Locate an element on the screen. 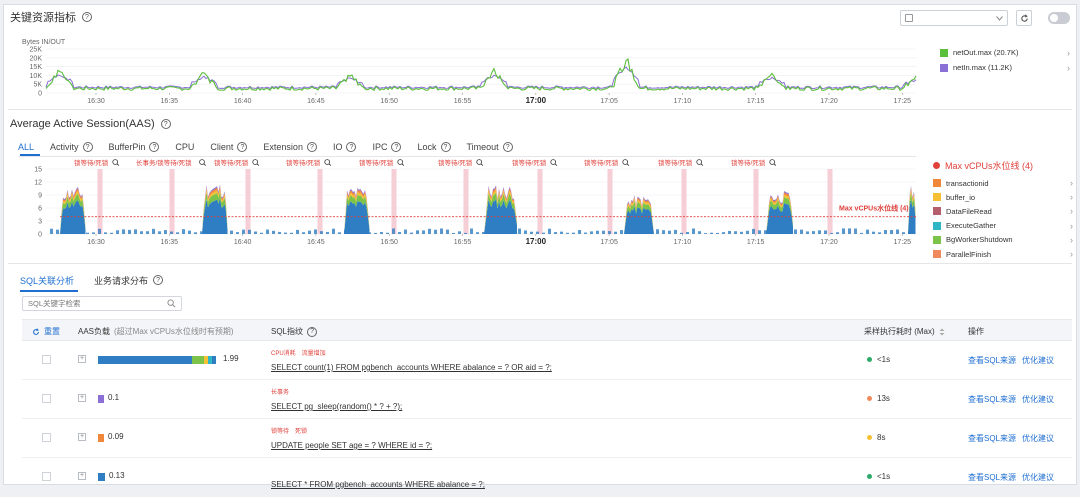  legend-item-threshold: Max vCPUs水位线 (4) is located at coordinates (1003, 165).